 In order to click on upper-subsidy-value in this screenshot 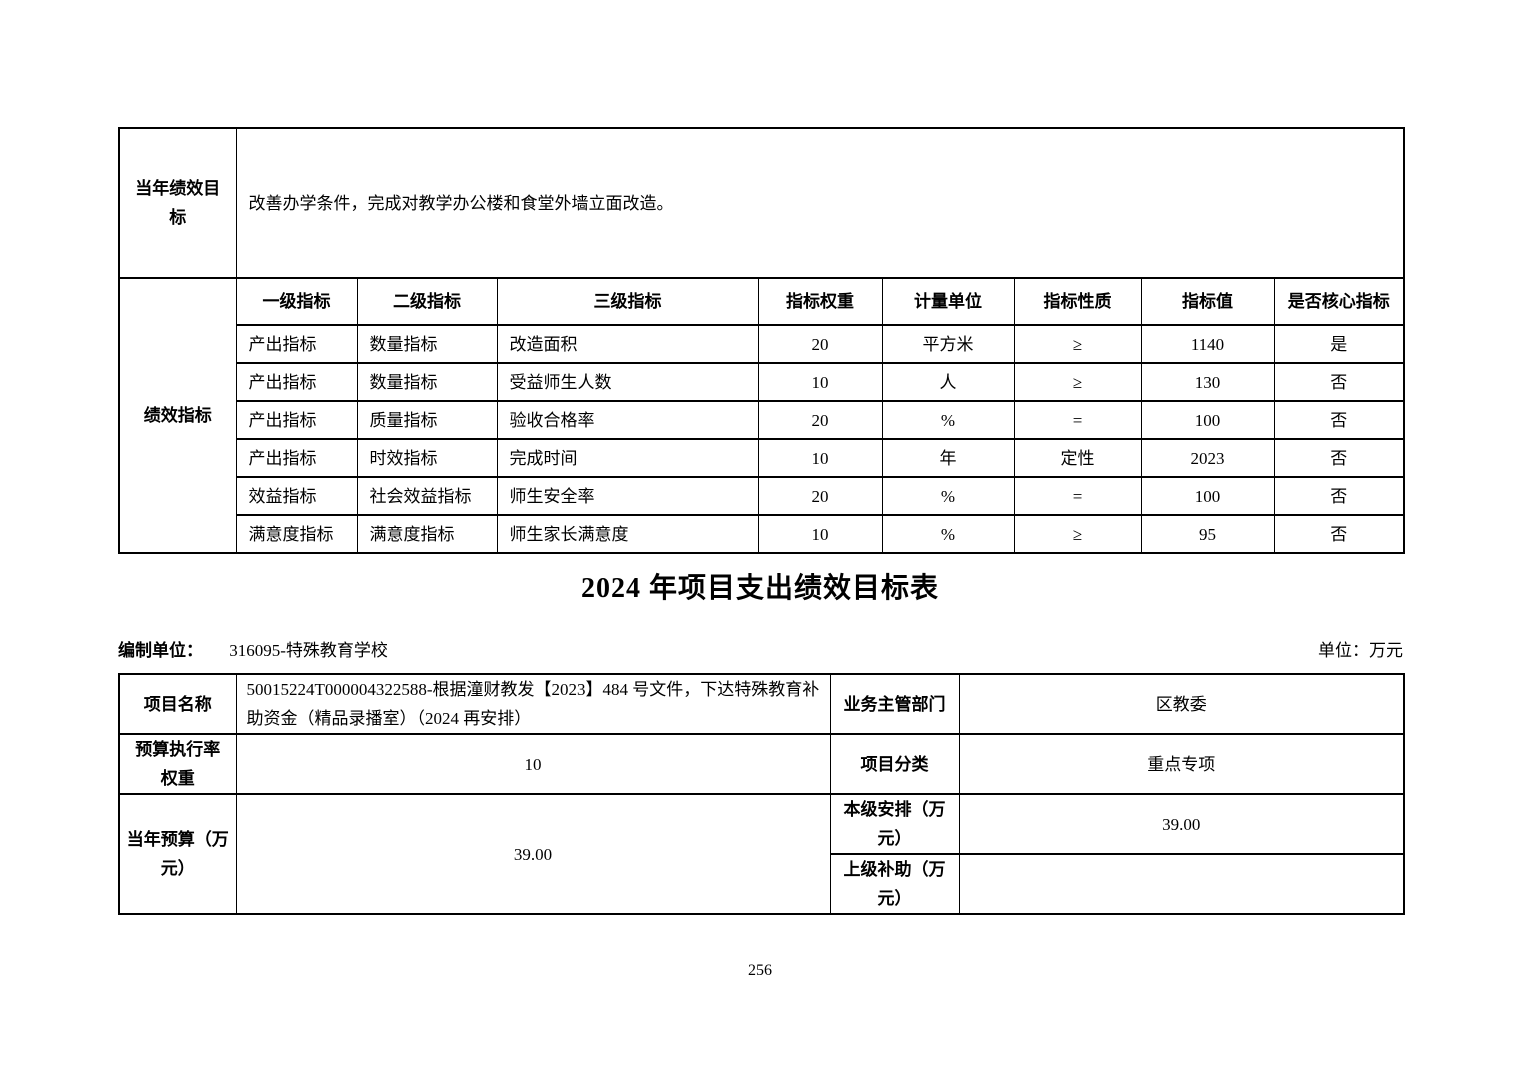, I will do `click(1181, 884)`.